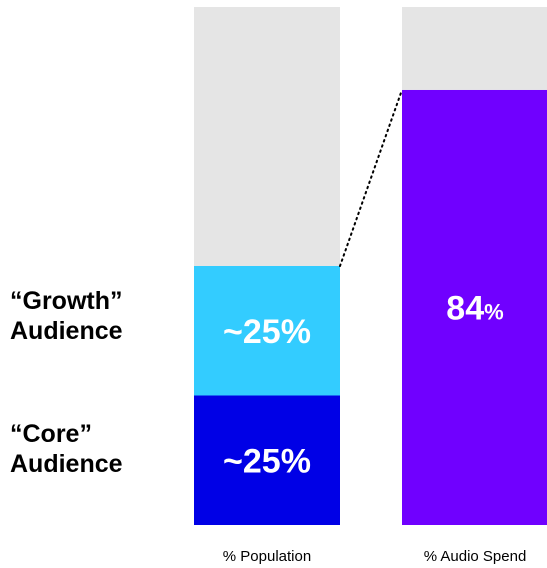 The height and width of the screenshot is (568, 547). I want to click on category-tick-label: % Audio Spend, so click(475, 556).